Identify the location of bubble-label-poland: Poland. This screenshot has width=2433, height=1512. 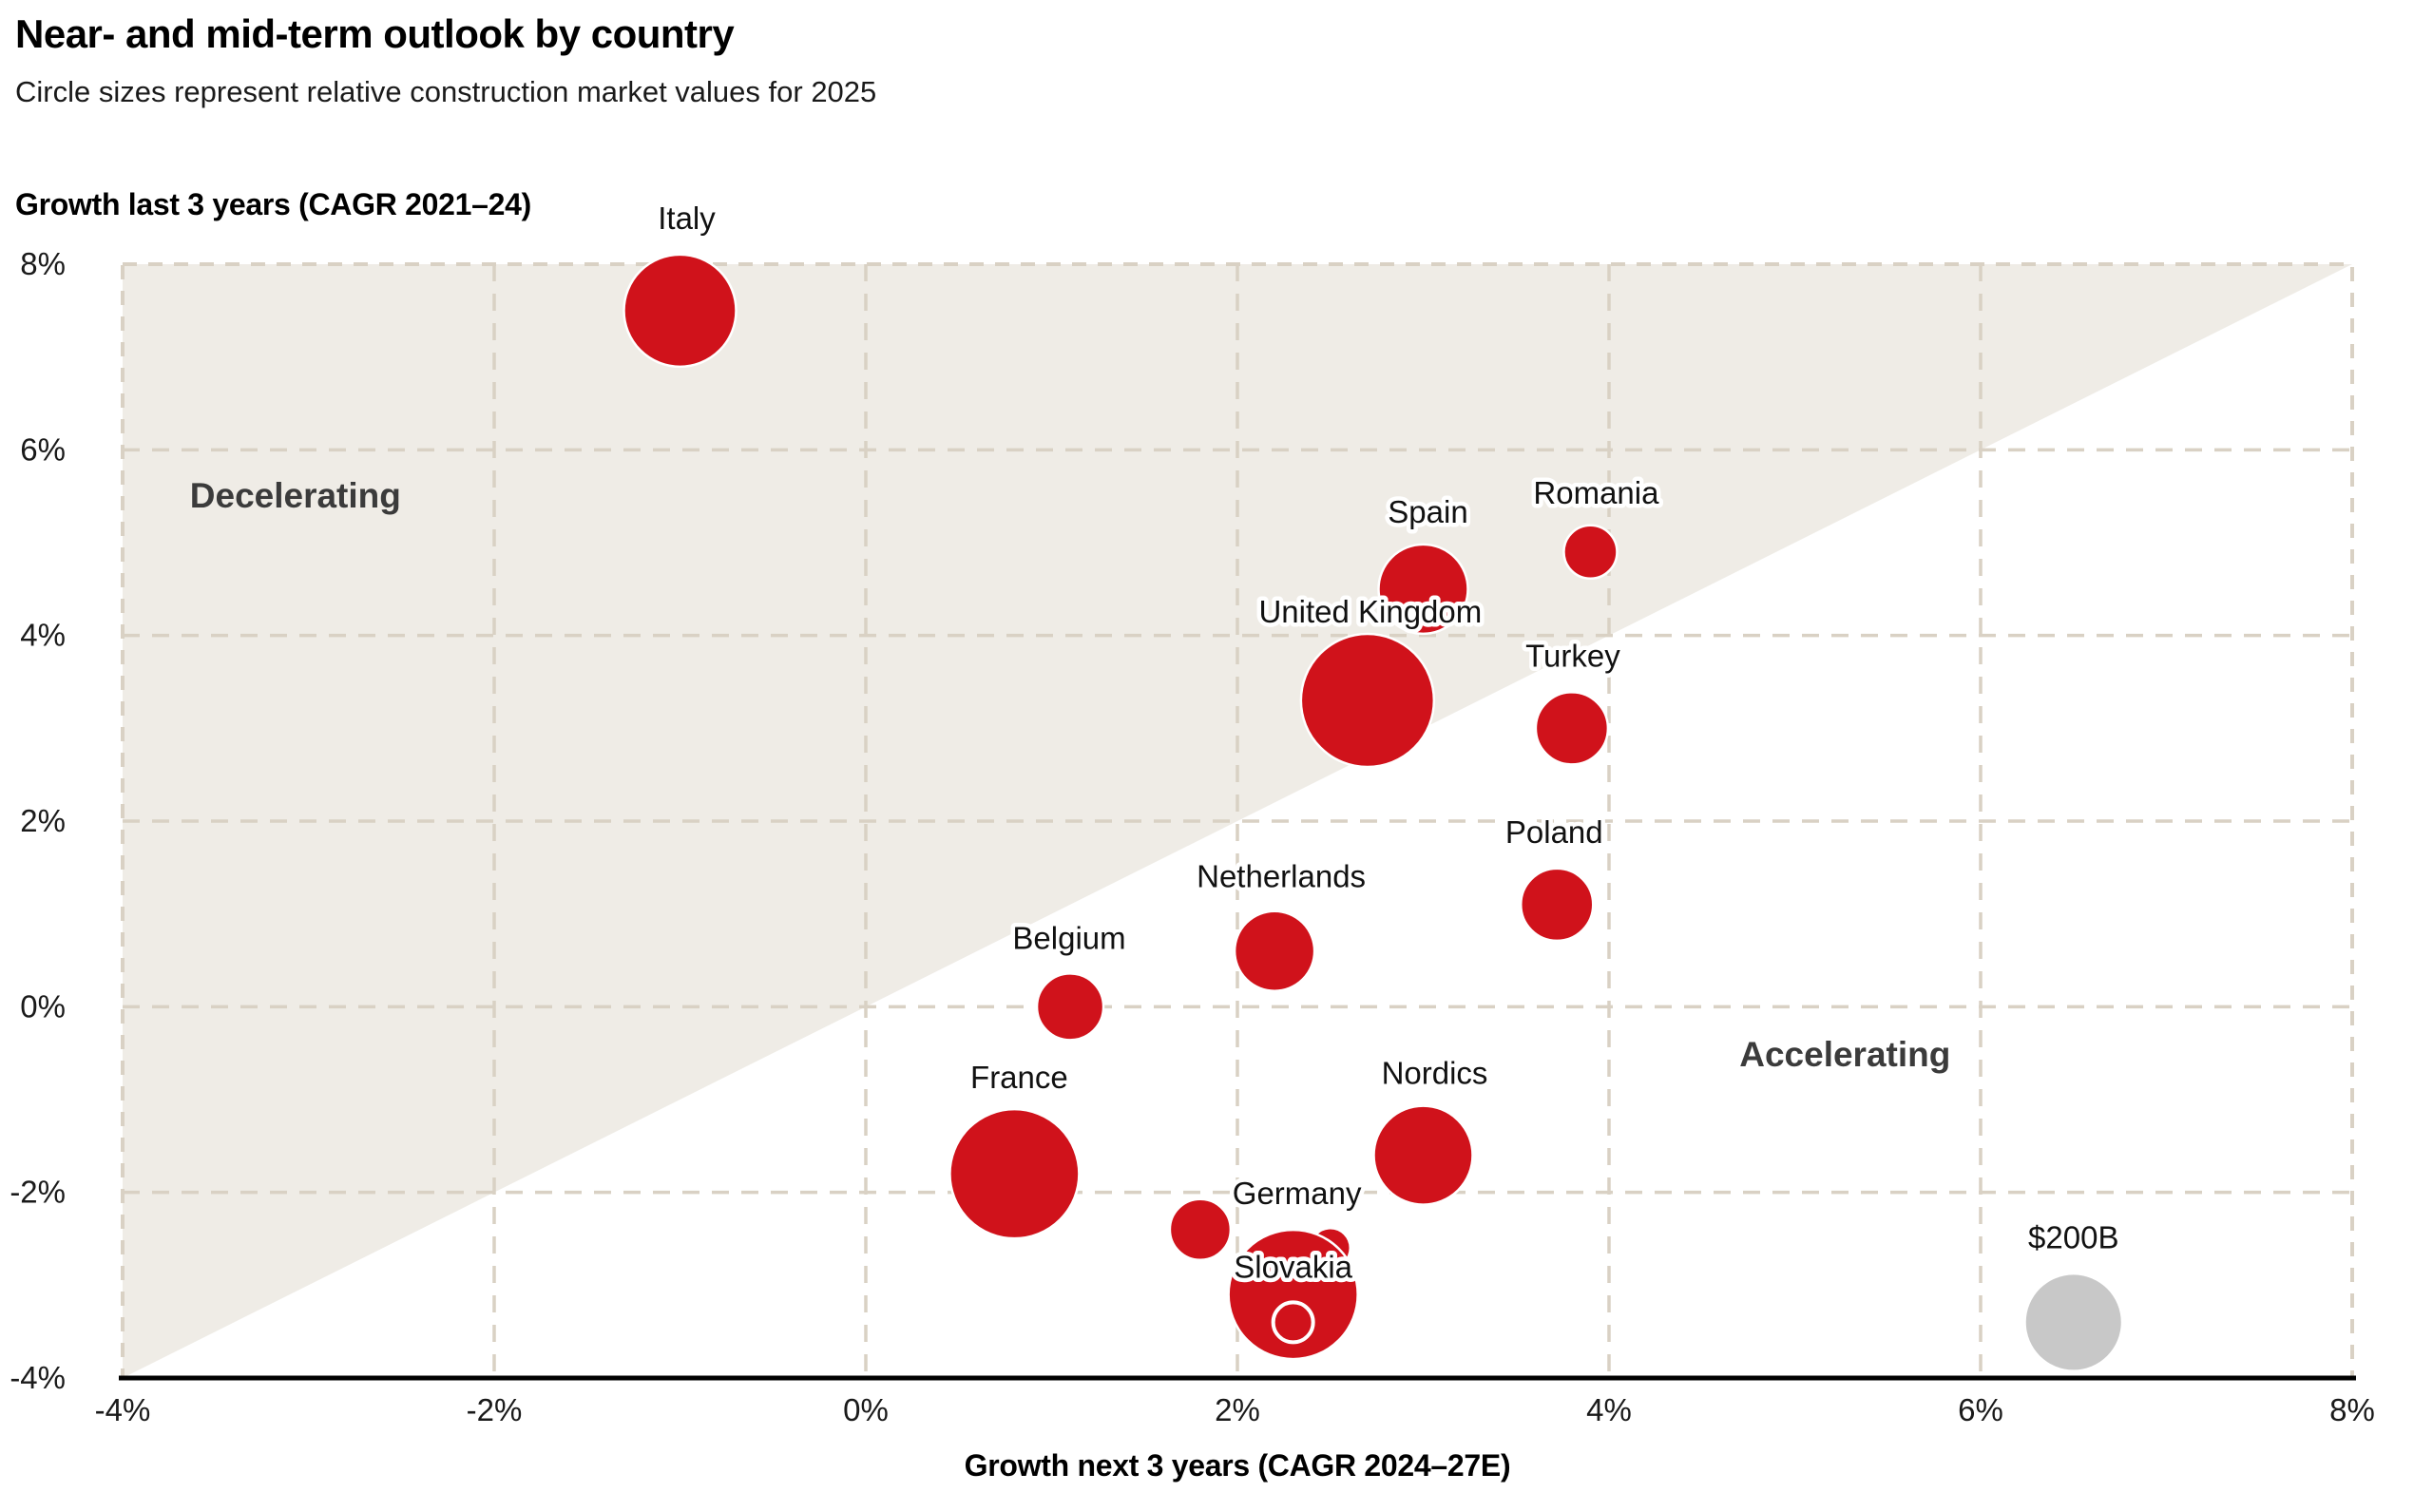
(1554, 832).